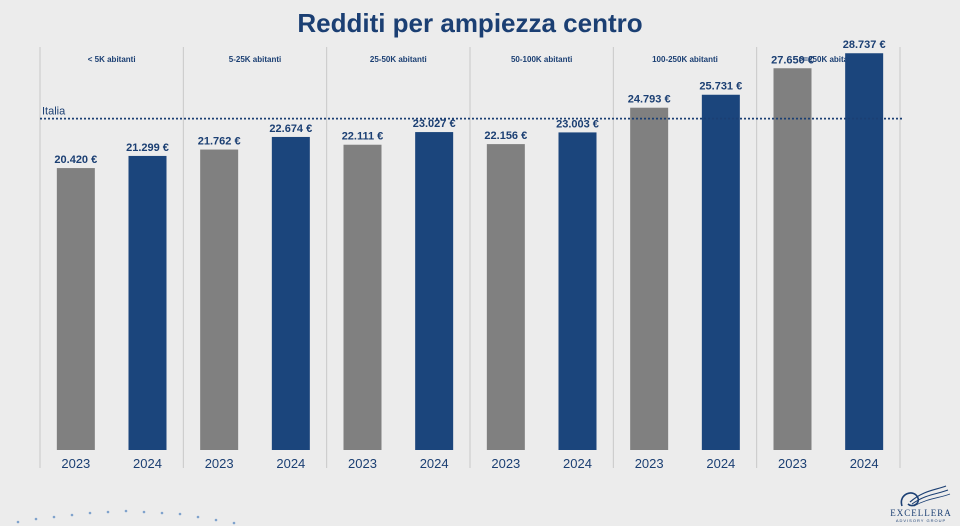 The width and height of the screenshot is (960, 526). Describe the element at coordinates (792, 60) in the screenshot. I see `value-label: 27.650 €` at that location.